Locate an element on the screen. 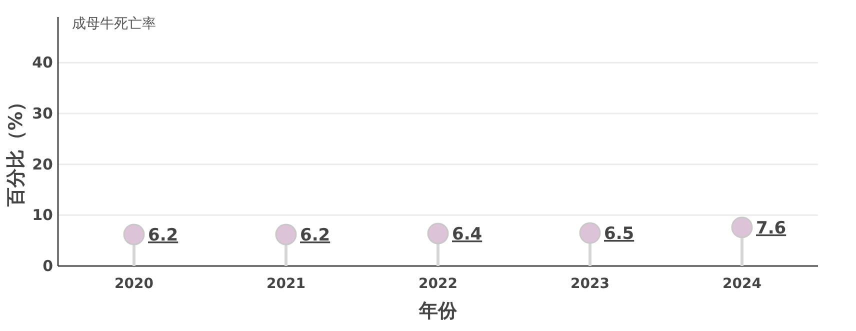  data-label: 7.6 is located at coordinates (771, 228).